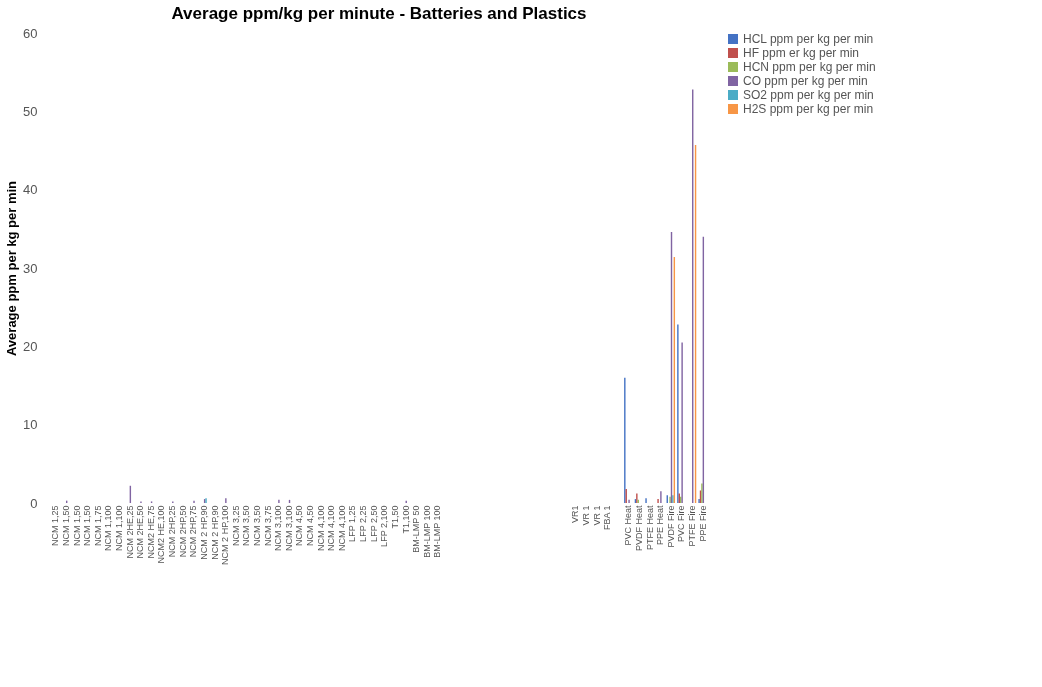 This screenshot has height=687, width=1042. What do you see at coordinates (808, 95) in the screenshot?
I see `legend-label: SO2 ppm per kg per min` at bounding box center [808, 95].